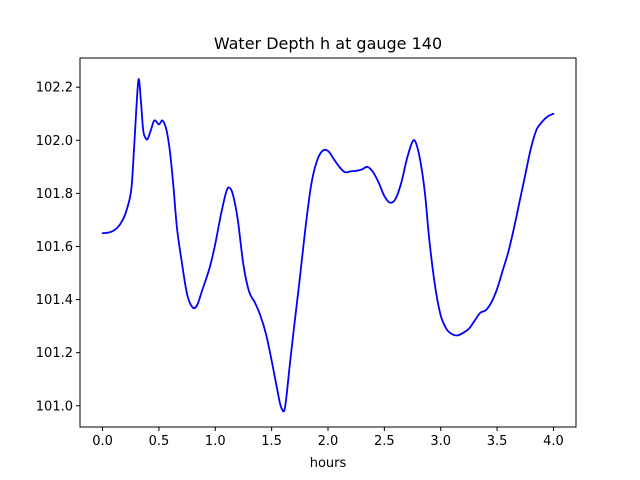 The height and width of the screenshot is (480, 640). I want to click on y-axis: 101.0 101.2 101.4 101.6 101.8 102.0 102.2, so click(58, 247).